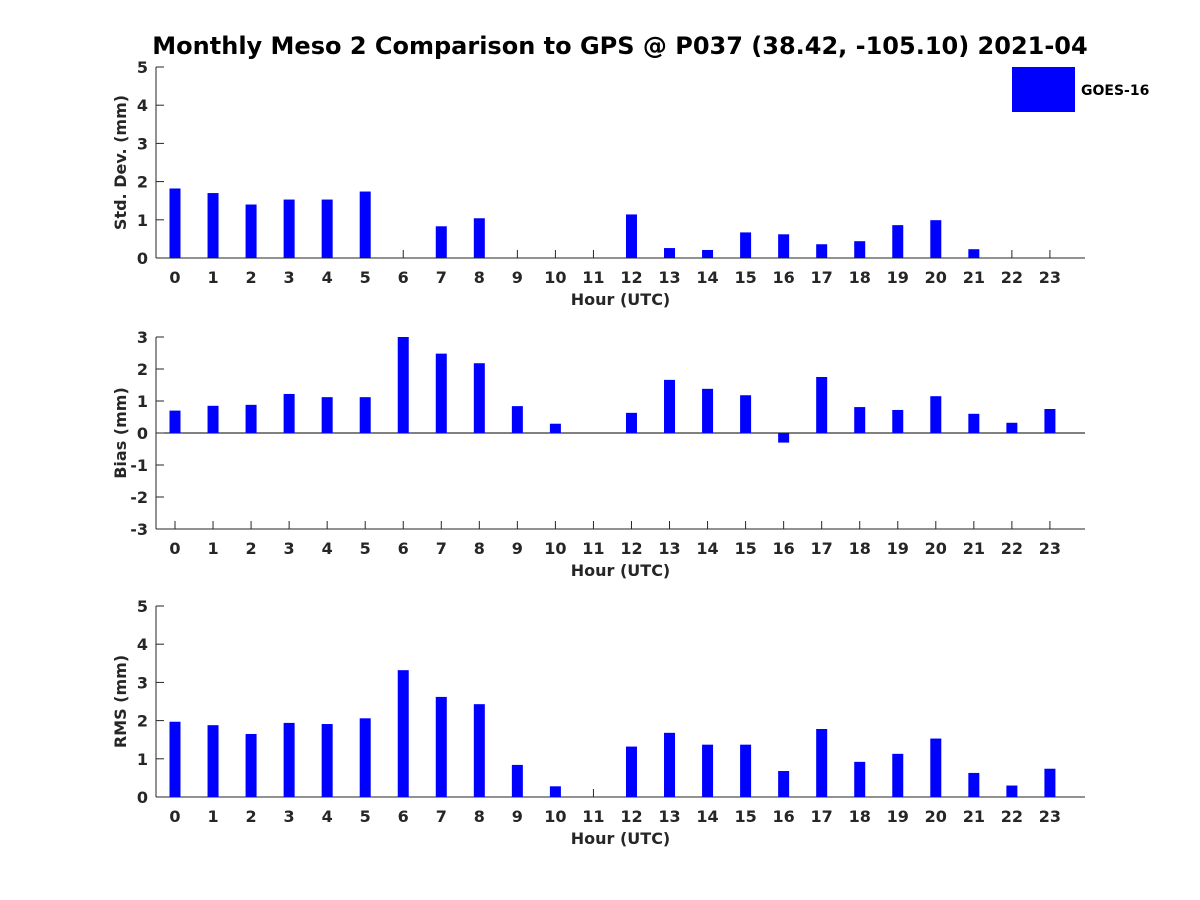  What do you see at coordinates (555, 548) in the screenshot?
I see `x-tick-label: 10` at bounding box center [555, 548].